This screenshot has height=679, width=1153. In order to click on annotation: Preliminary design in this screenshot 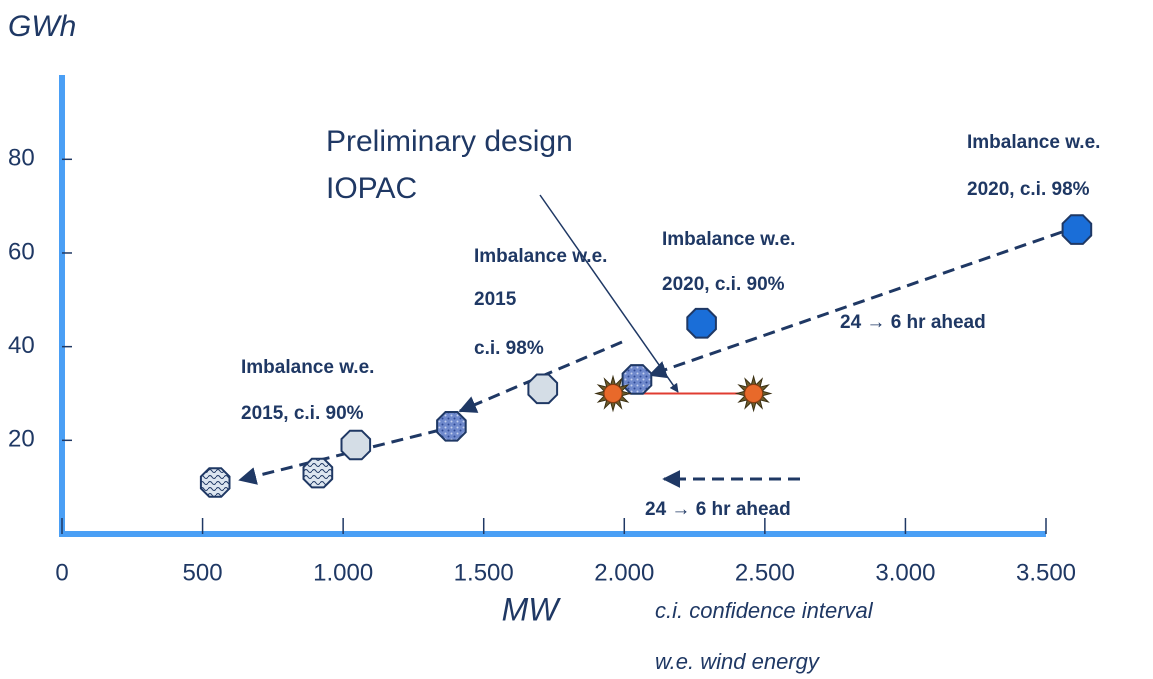, I will do `click(449, 141)`.